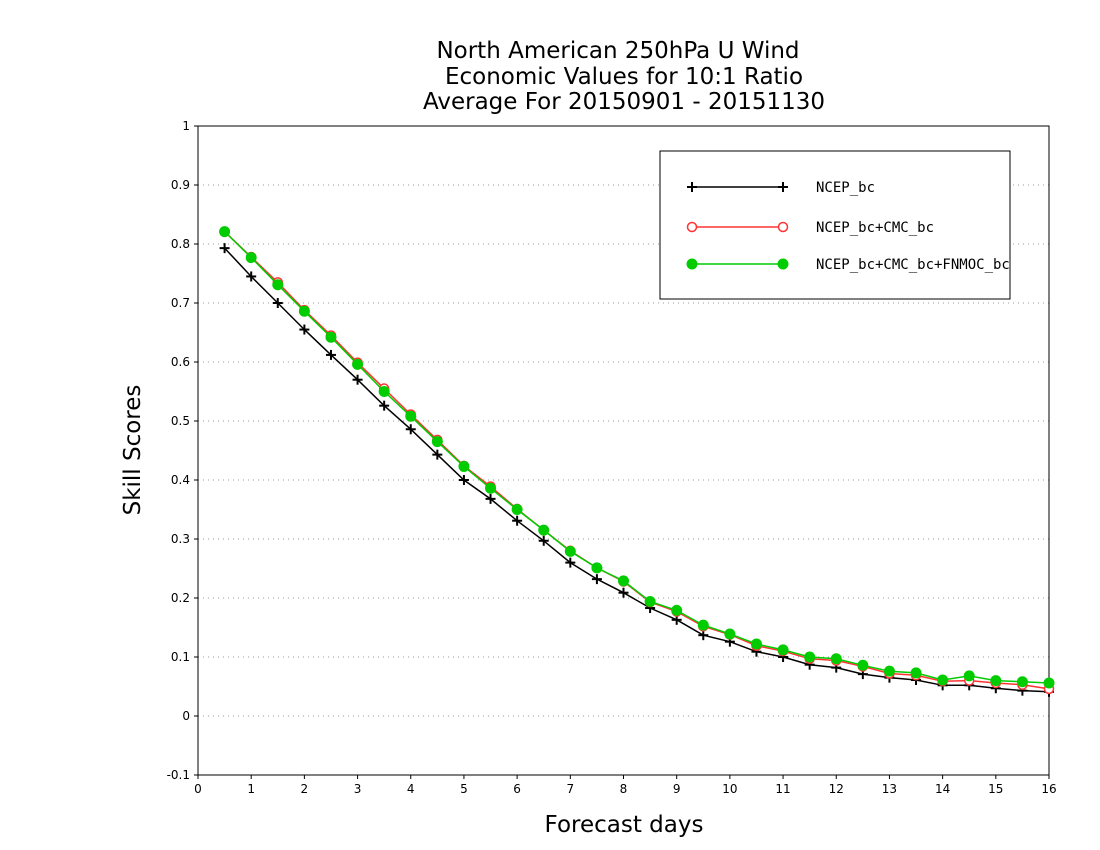 This screenshot has height=850, width=1100. I want to click on x-tick-label: 9, so click(677, 789).